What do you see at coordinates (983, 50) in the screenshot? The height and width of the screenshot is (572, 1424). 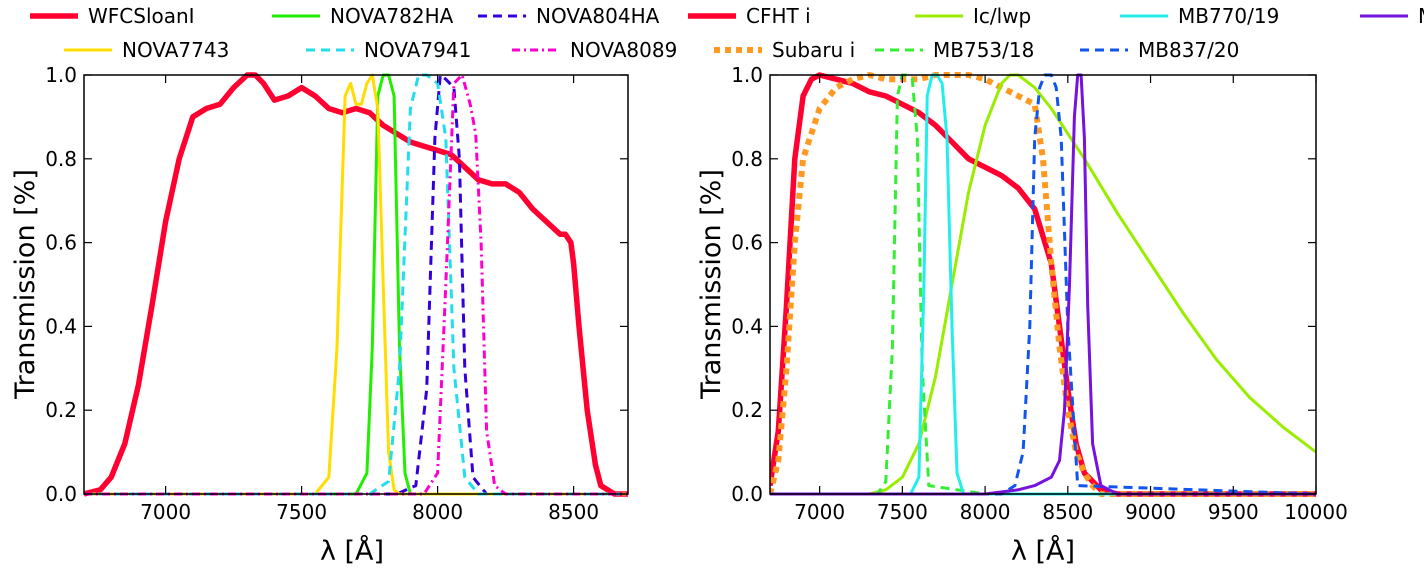 I see `legend-label: MB753/18` at bounding box center [983, 50].